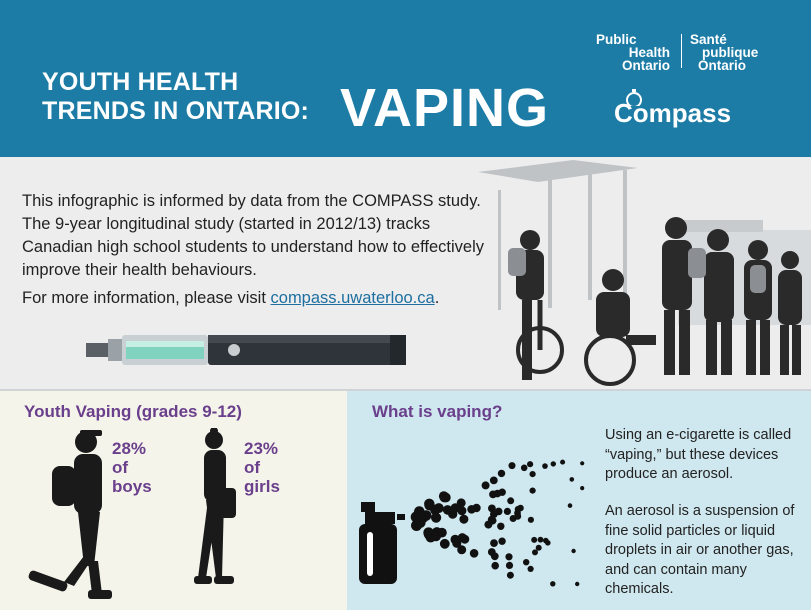  I want to click on more-suffix: ., so click(437, 298).